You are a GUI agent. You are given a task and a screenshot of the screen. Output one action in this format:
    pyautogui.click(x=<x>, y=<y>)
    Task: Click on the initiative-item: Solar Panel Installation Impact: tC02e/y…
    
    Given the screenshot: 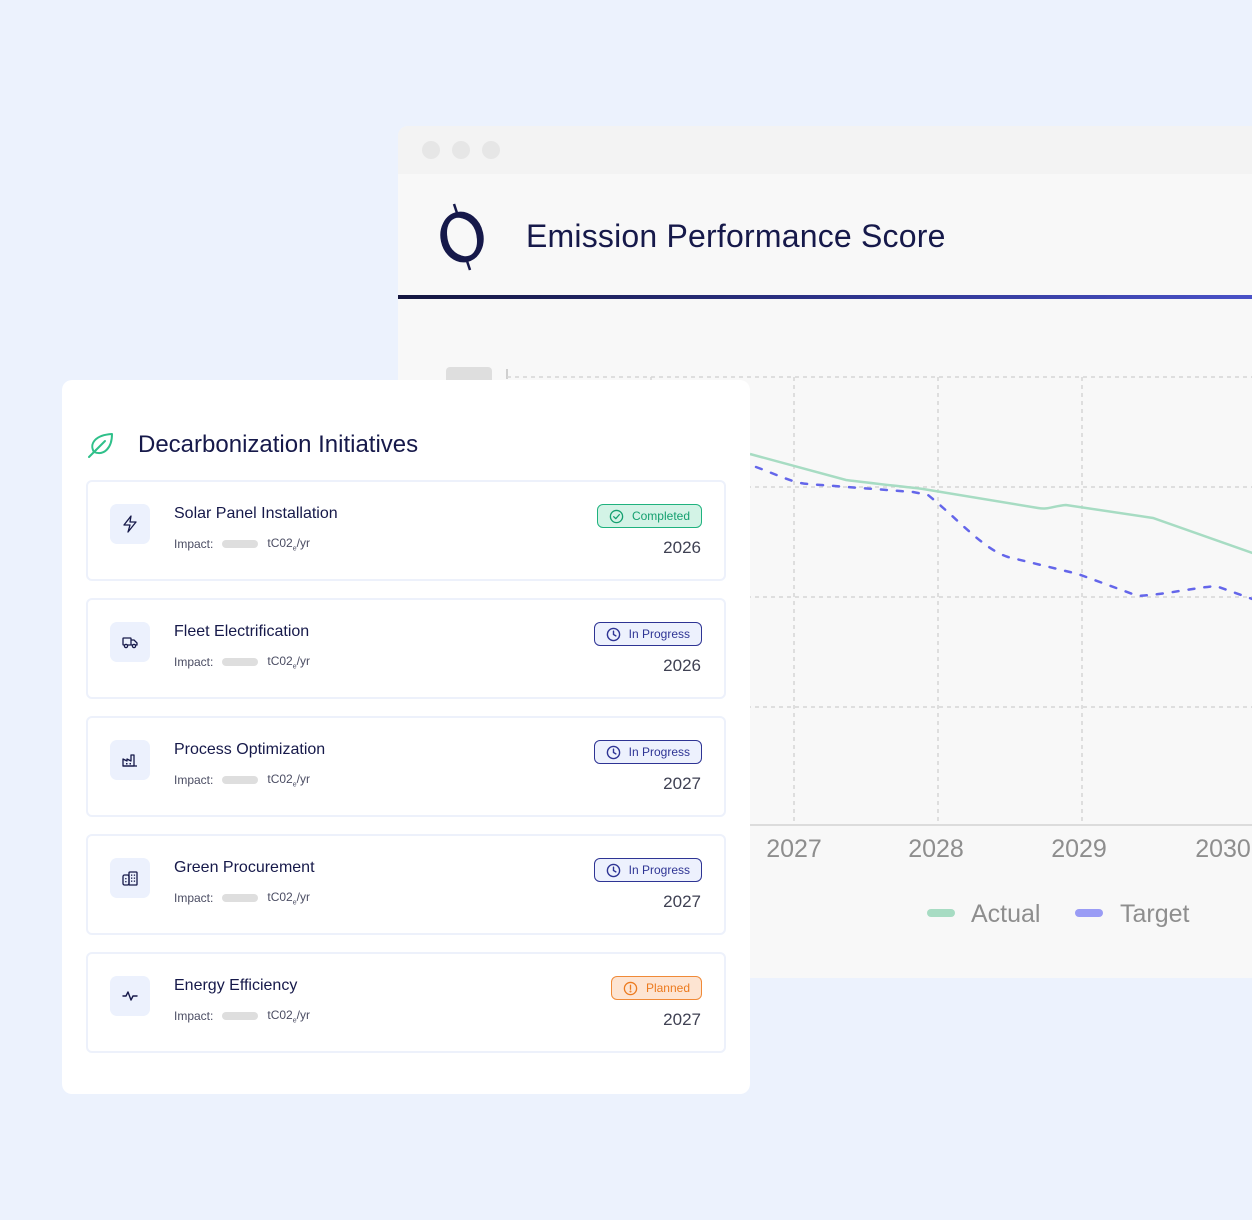 What is the action you would take?
    pyautogui.click(x=406, y=530)
    